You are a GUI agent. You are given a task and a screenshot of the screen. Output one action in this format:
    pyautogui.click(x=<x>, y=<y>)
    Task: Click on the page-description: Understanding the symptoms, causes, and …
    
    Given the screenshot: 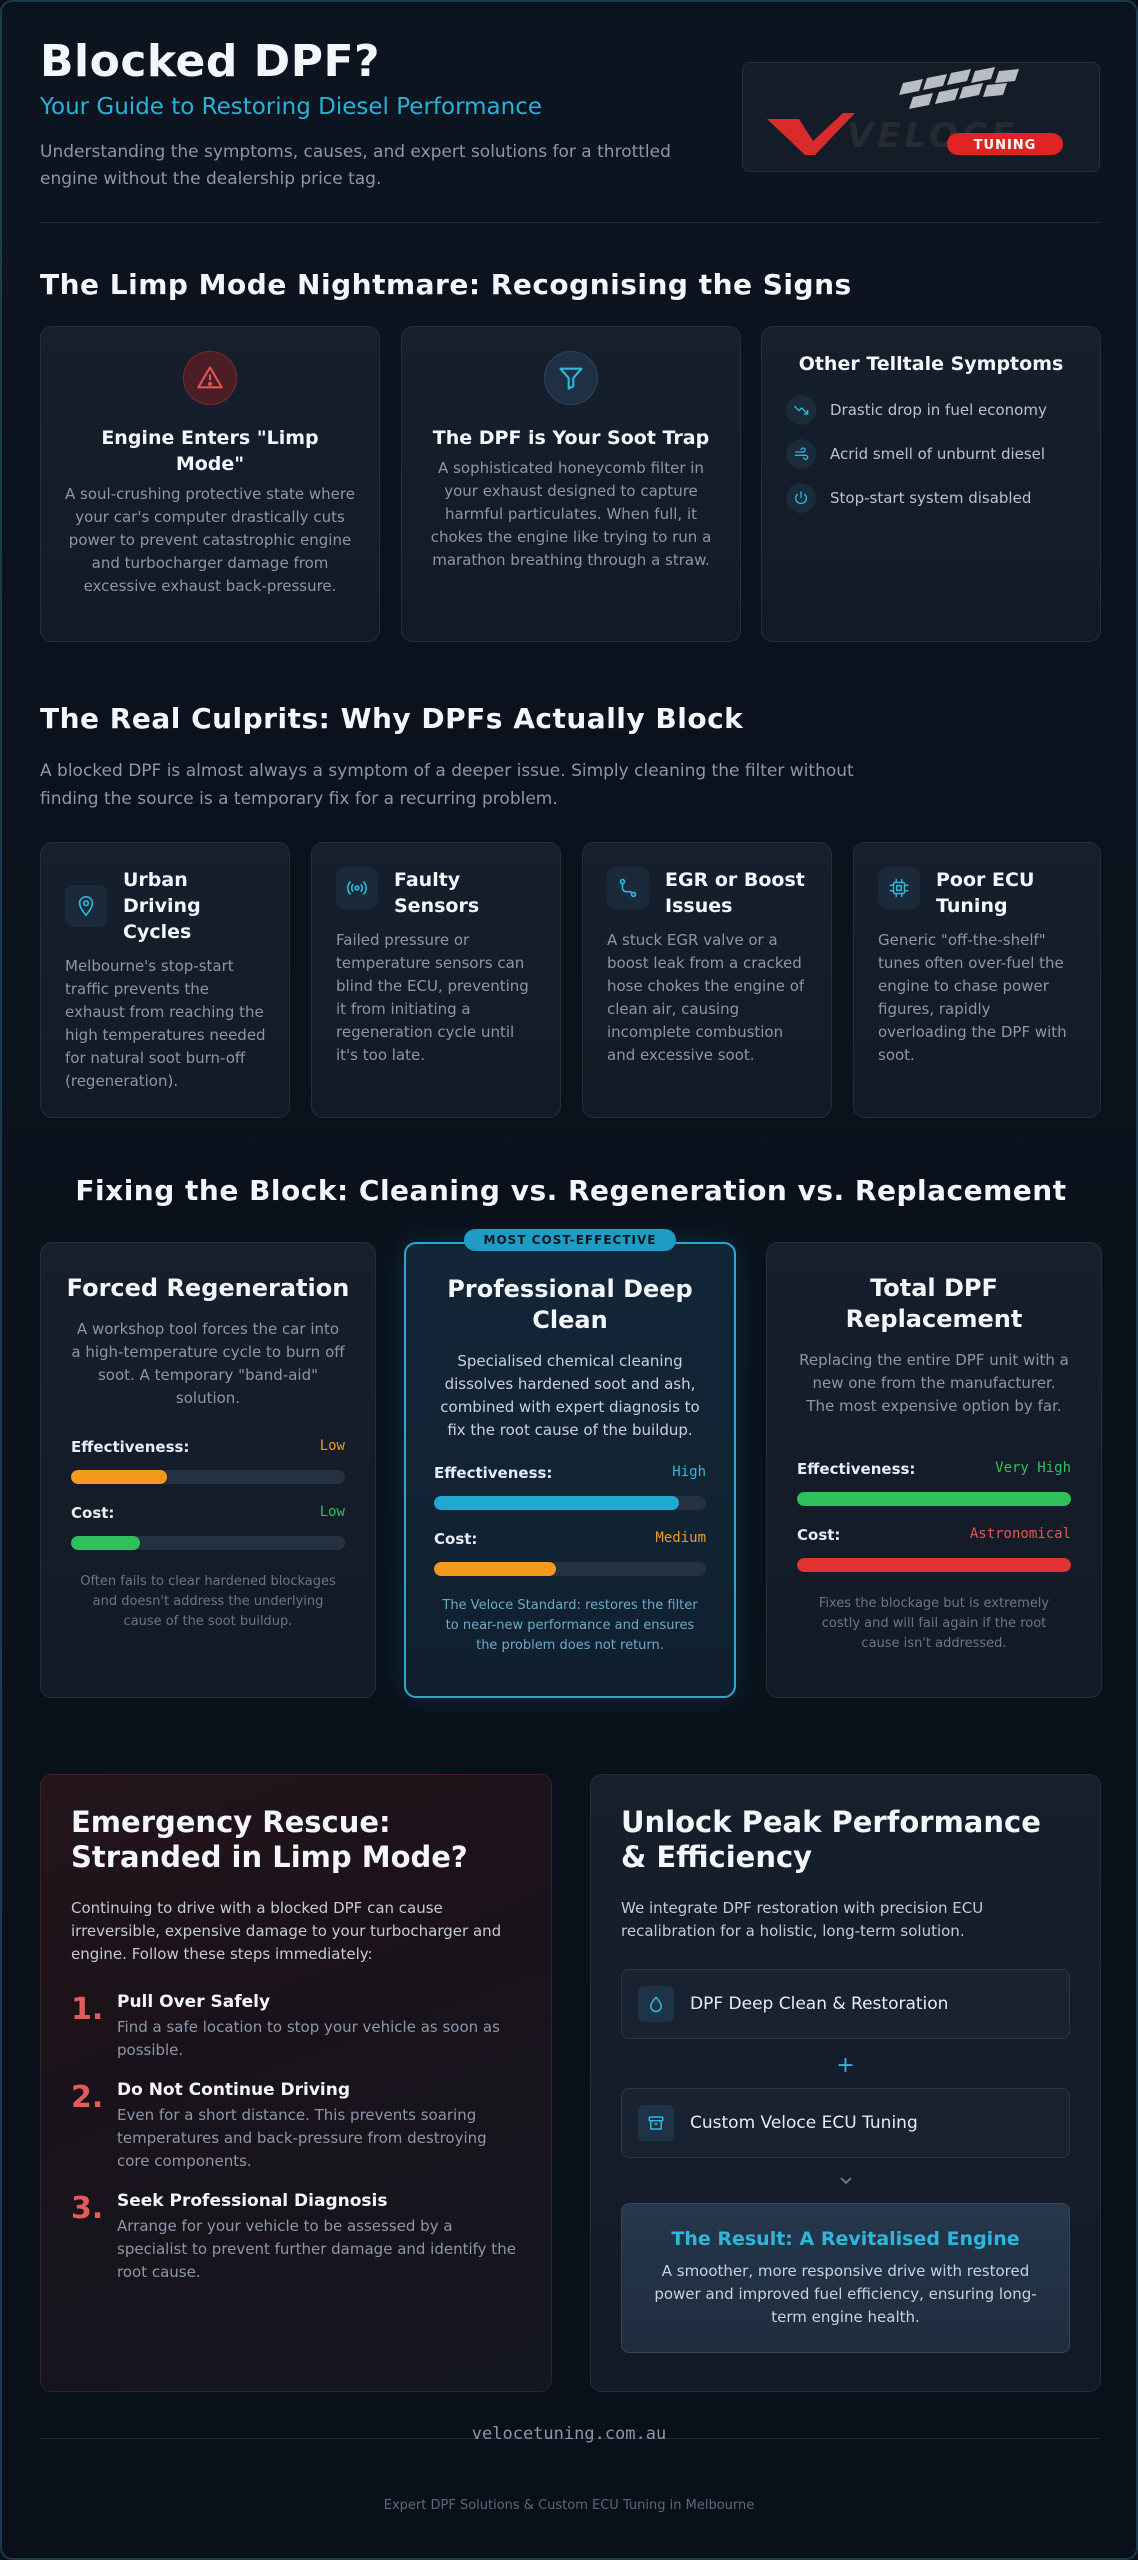 What is the action you would take?
    pyautogui.click(x=355, y=165)
    